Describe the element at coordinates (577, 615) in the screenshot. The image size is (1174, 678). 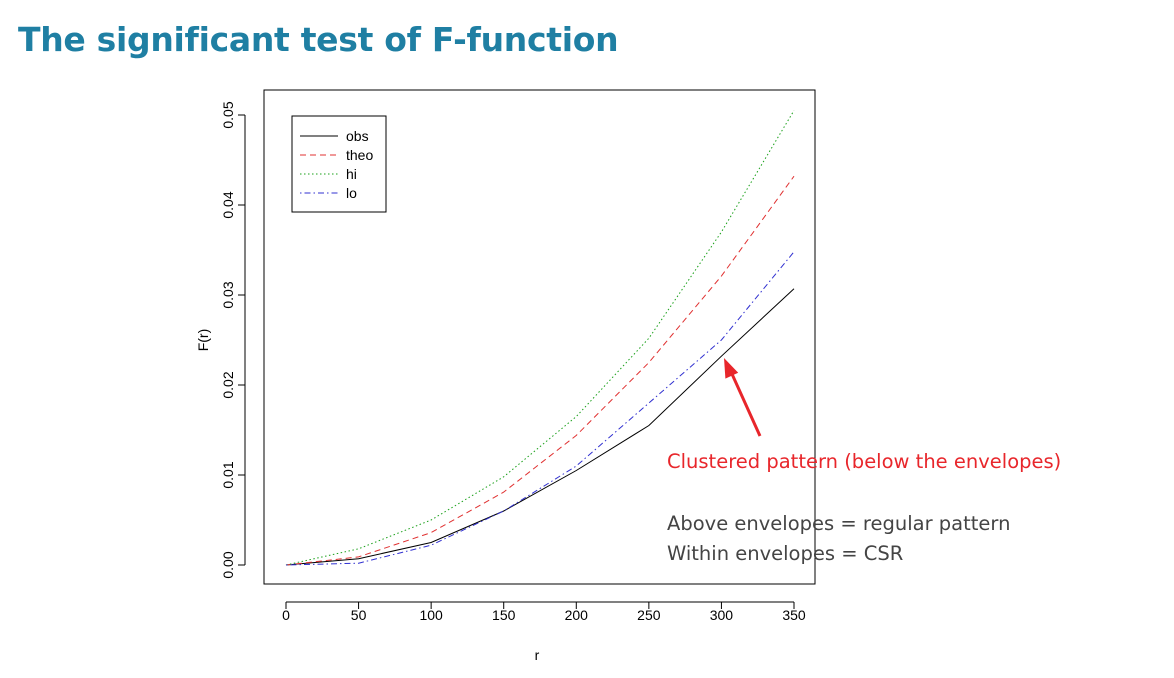
I see `x-tick-label: 200` at that location.